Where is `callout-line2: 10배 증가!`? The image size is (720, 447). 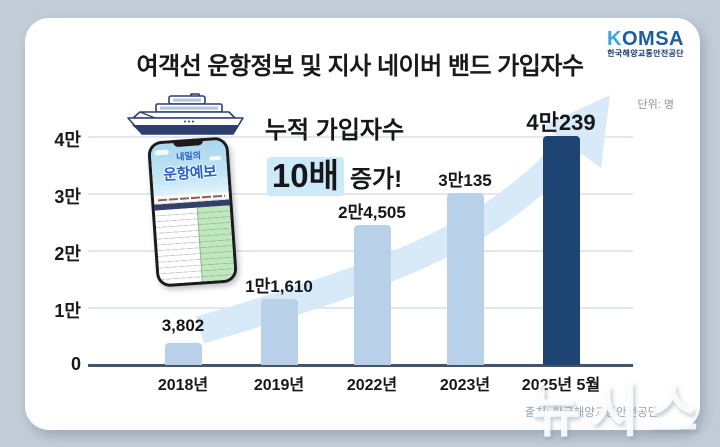 callout-line2: 10배 증가! is located at coordinates (334, 173).